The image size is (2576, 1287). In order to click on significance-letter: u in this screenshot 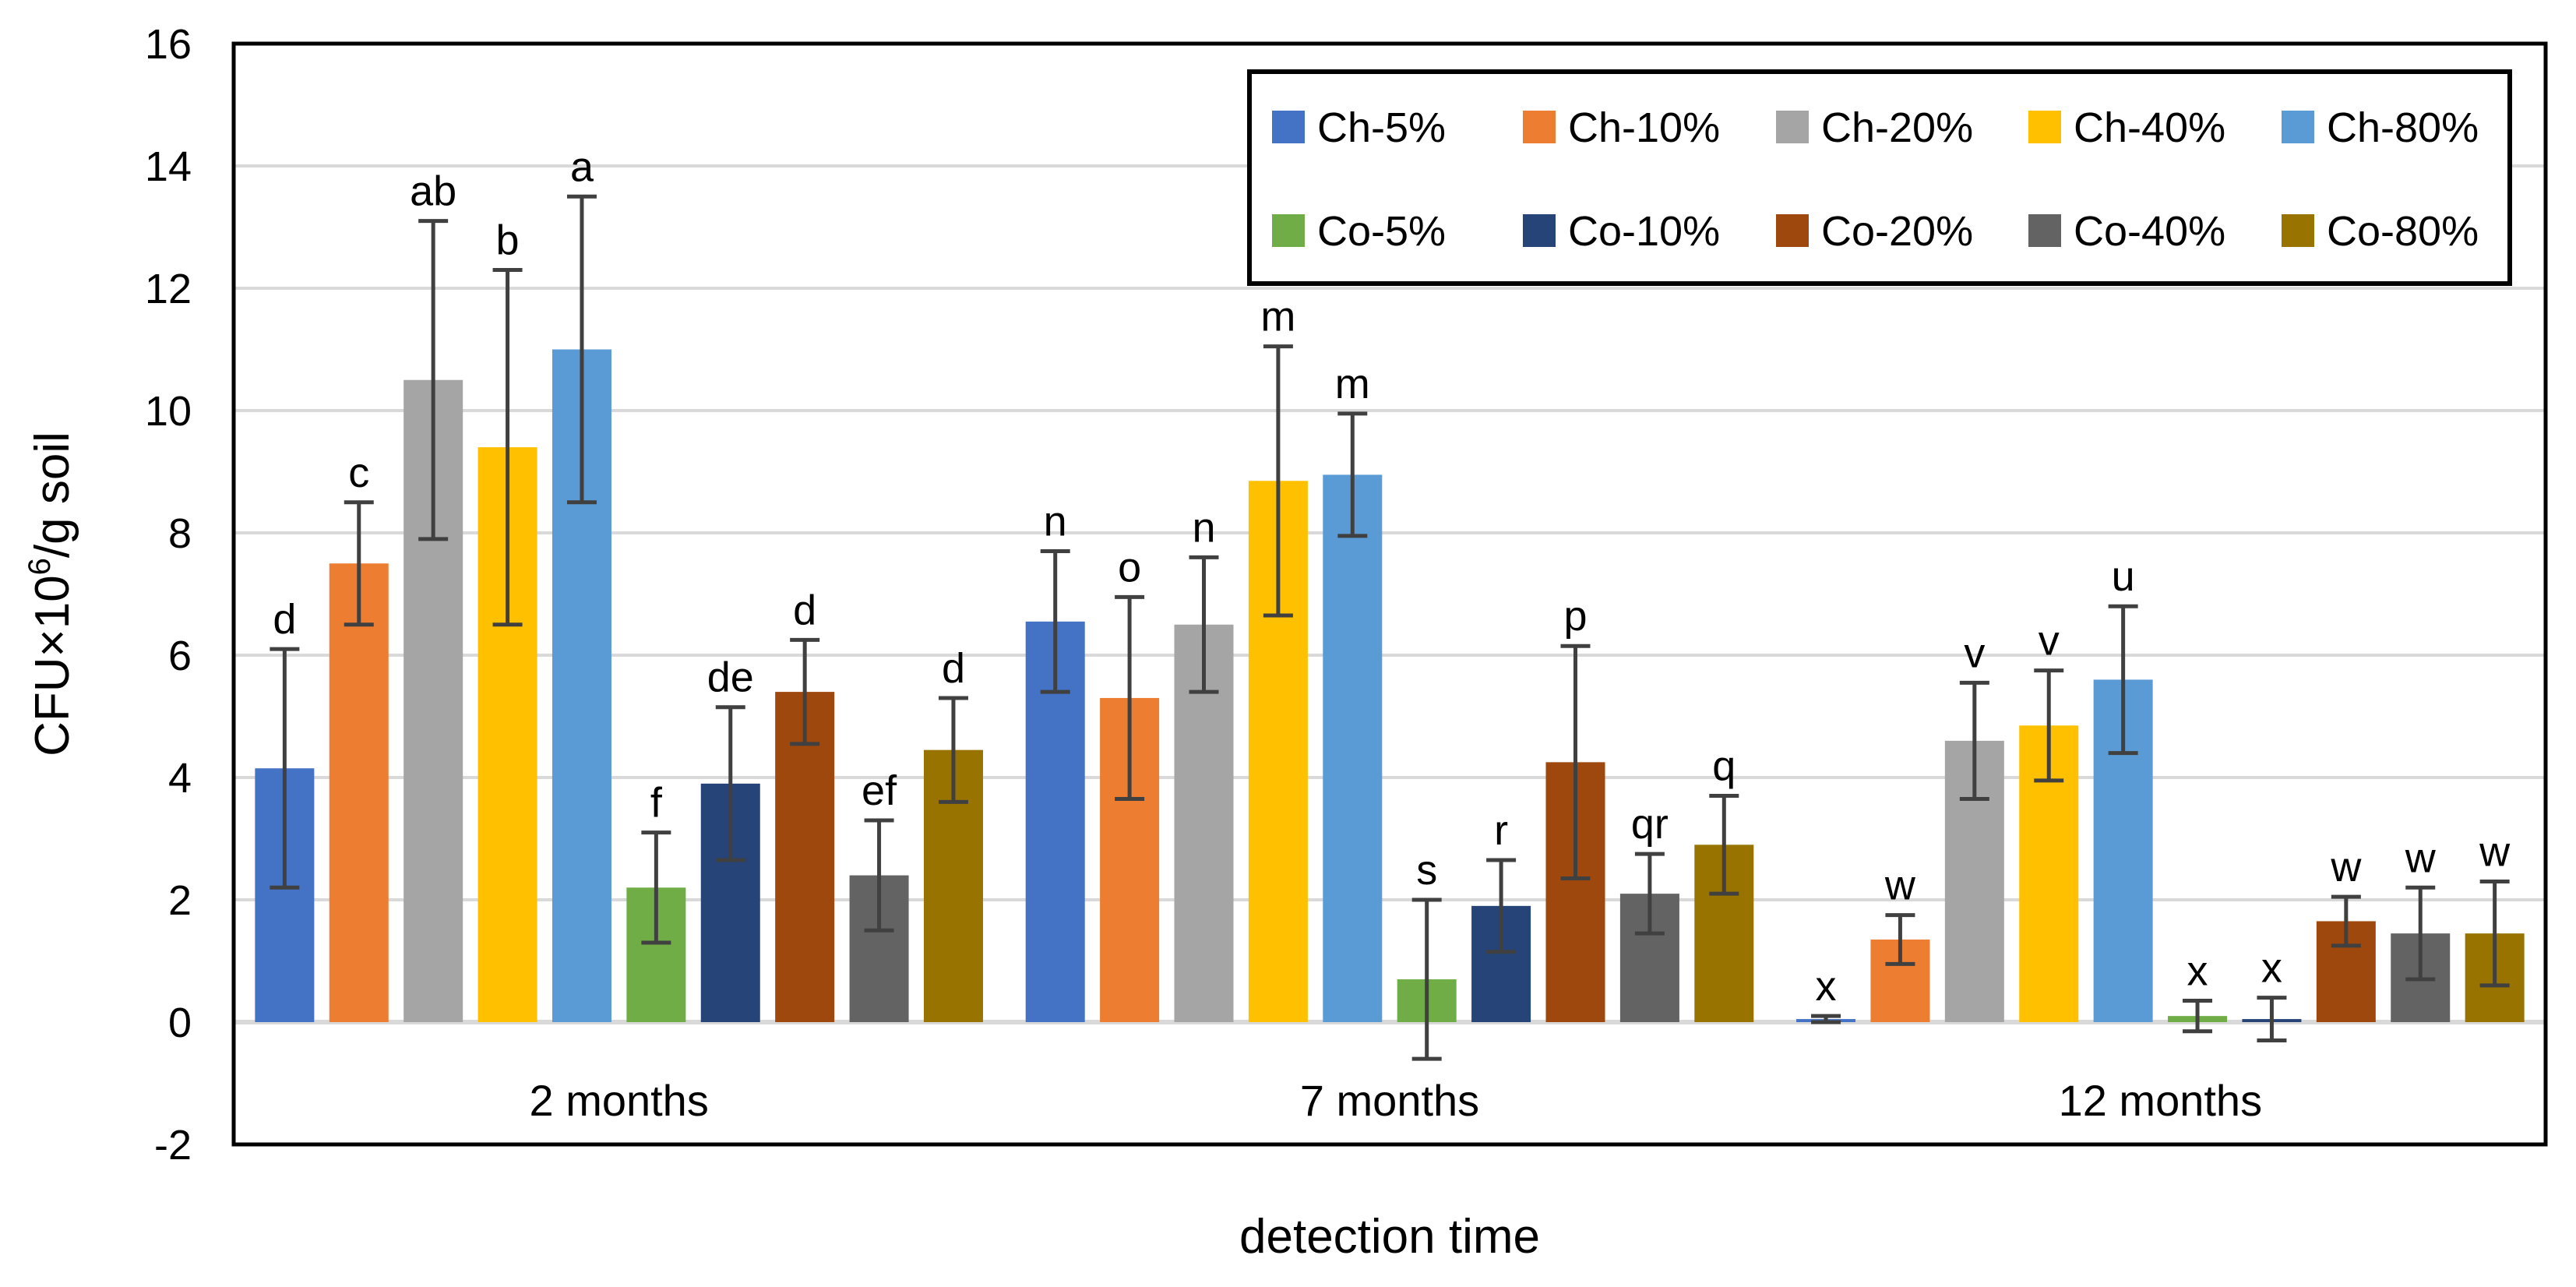, I will do `click(2123, 576)`.